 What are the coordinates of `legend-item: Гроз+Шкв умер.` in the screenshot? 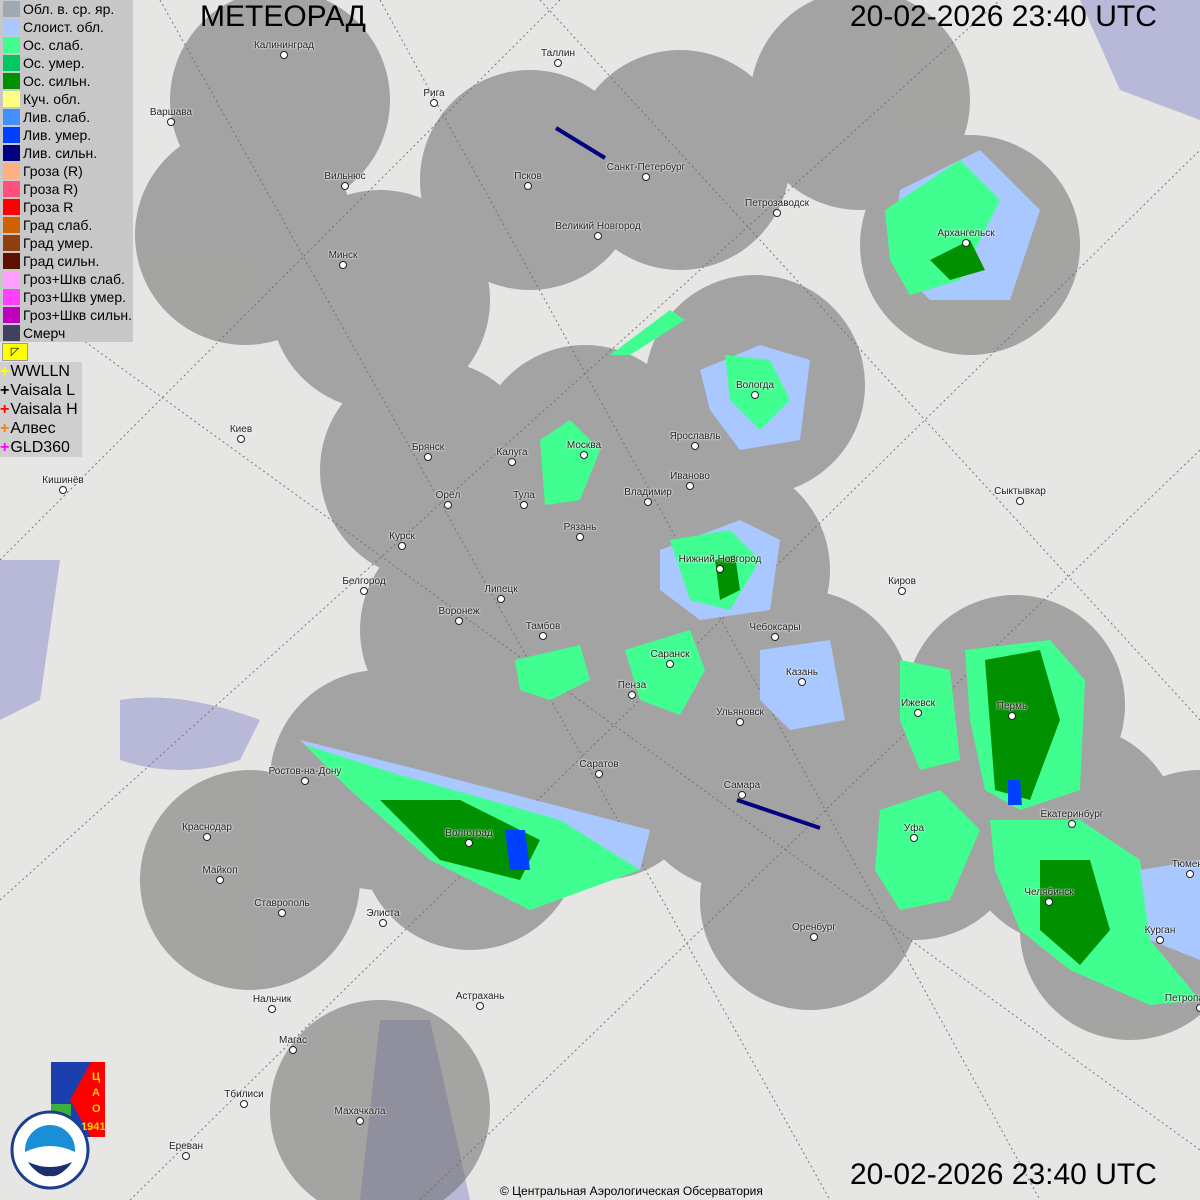 It's located at (66, 297).